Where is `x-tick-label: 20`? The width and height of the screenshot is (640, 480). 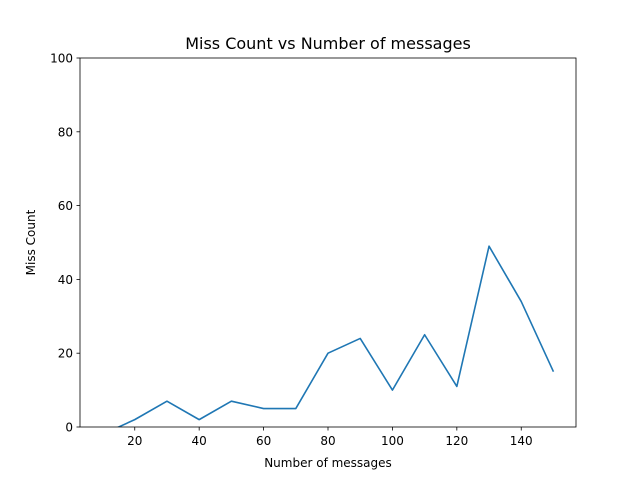 x-tick-label: 20 is located at coordinates (134, 441).